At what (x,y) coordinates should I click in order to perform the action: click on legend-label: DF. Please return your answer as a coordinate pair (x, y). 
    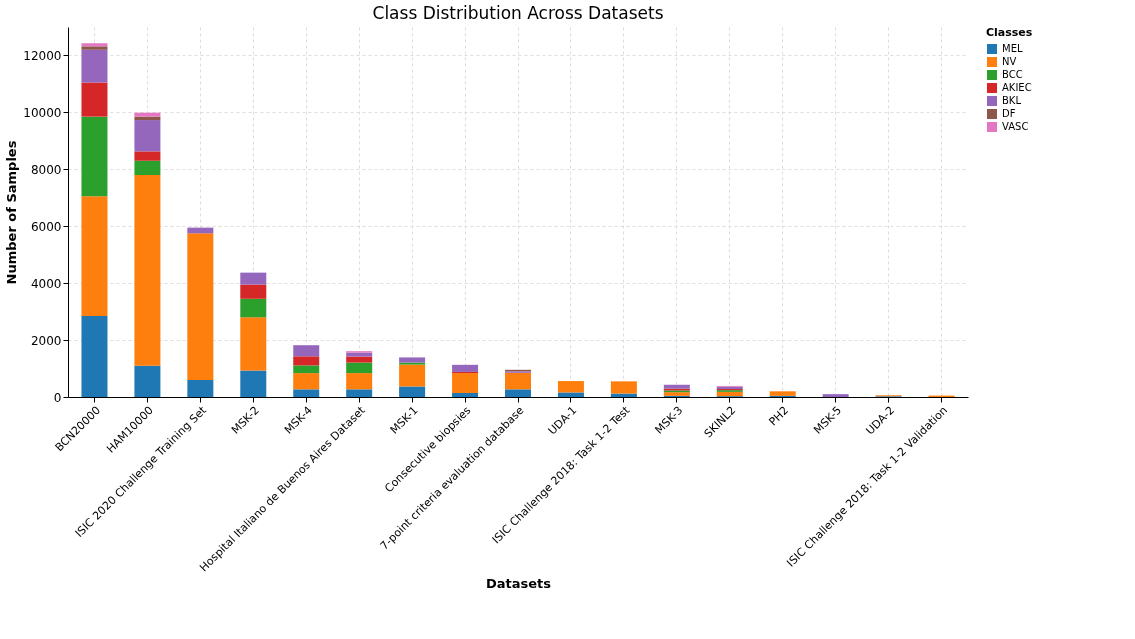
    Looking at the image, I should click on (1009, 113).